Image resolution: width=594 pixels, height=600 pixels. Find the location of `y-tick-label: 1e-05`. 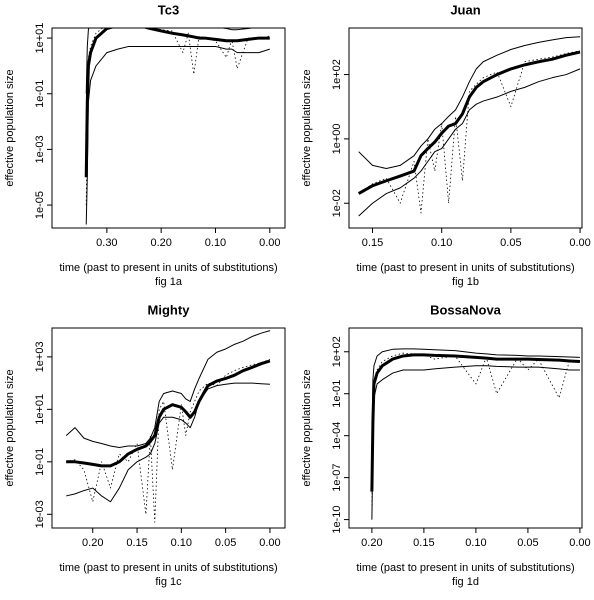

y-tick-label: 1e-05 is located at coordinates (40, 205).